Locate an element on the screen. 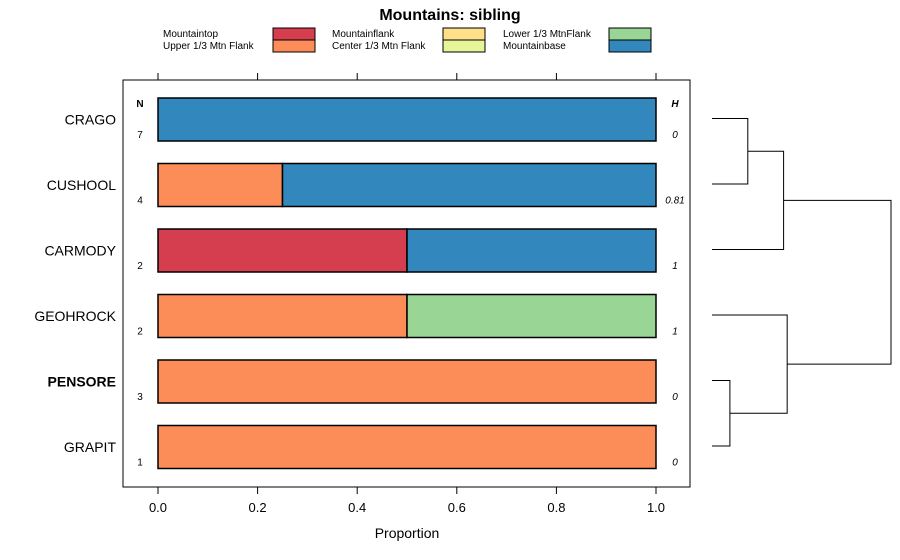  x-tick-label: 0.4 is located at coordinates (357, 507).